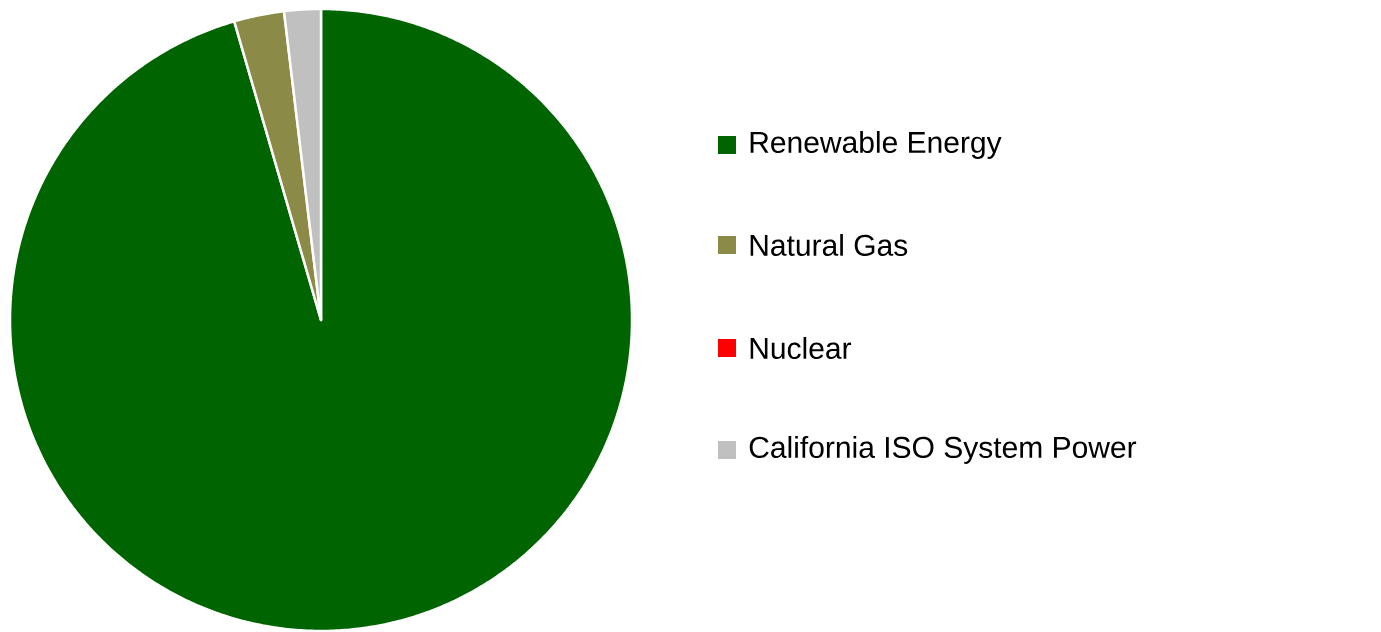 Image resolution: width=1381 pixels, height=632 pixels. What do you see at coordinates (876, 144) in the screenshot?
I see `legend-label: Renewable Energy` at bounding box center [876, 144].